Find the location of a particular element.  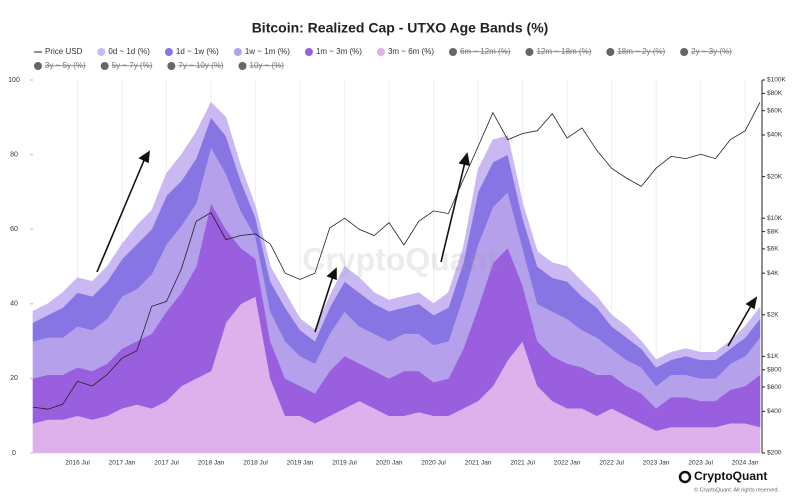

x-tick-label: 2022 Jan is located at coordinates (567, 463).